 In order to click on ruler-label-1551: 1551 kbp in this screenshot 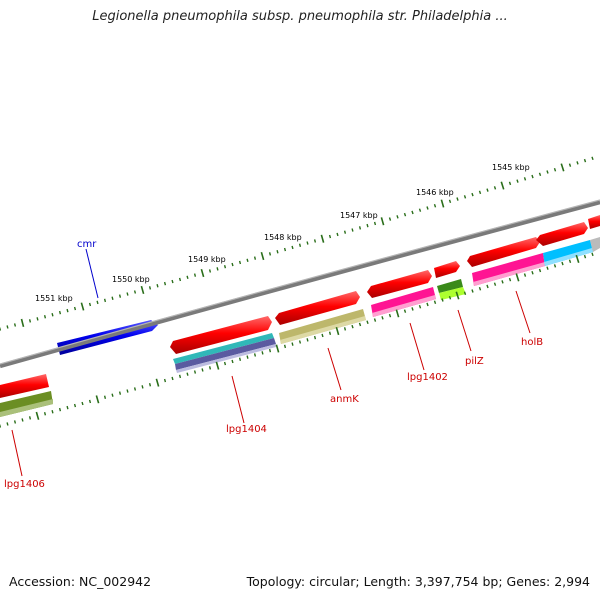, I will do `click(54, 298)`.